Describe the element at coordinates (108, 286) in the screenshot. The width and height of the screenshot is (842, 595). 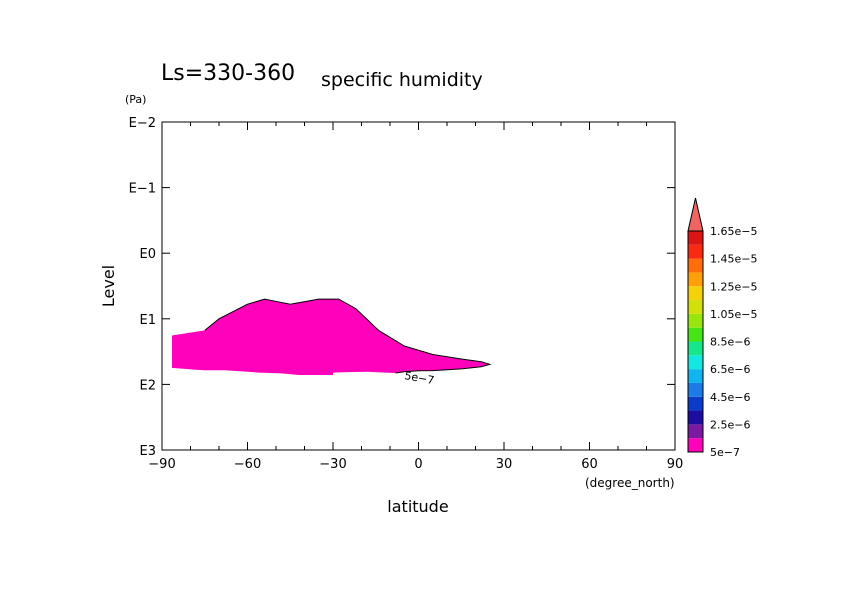
I see `y-axis-label: Level` at that location.